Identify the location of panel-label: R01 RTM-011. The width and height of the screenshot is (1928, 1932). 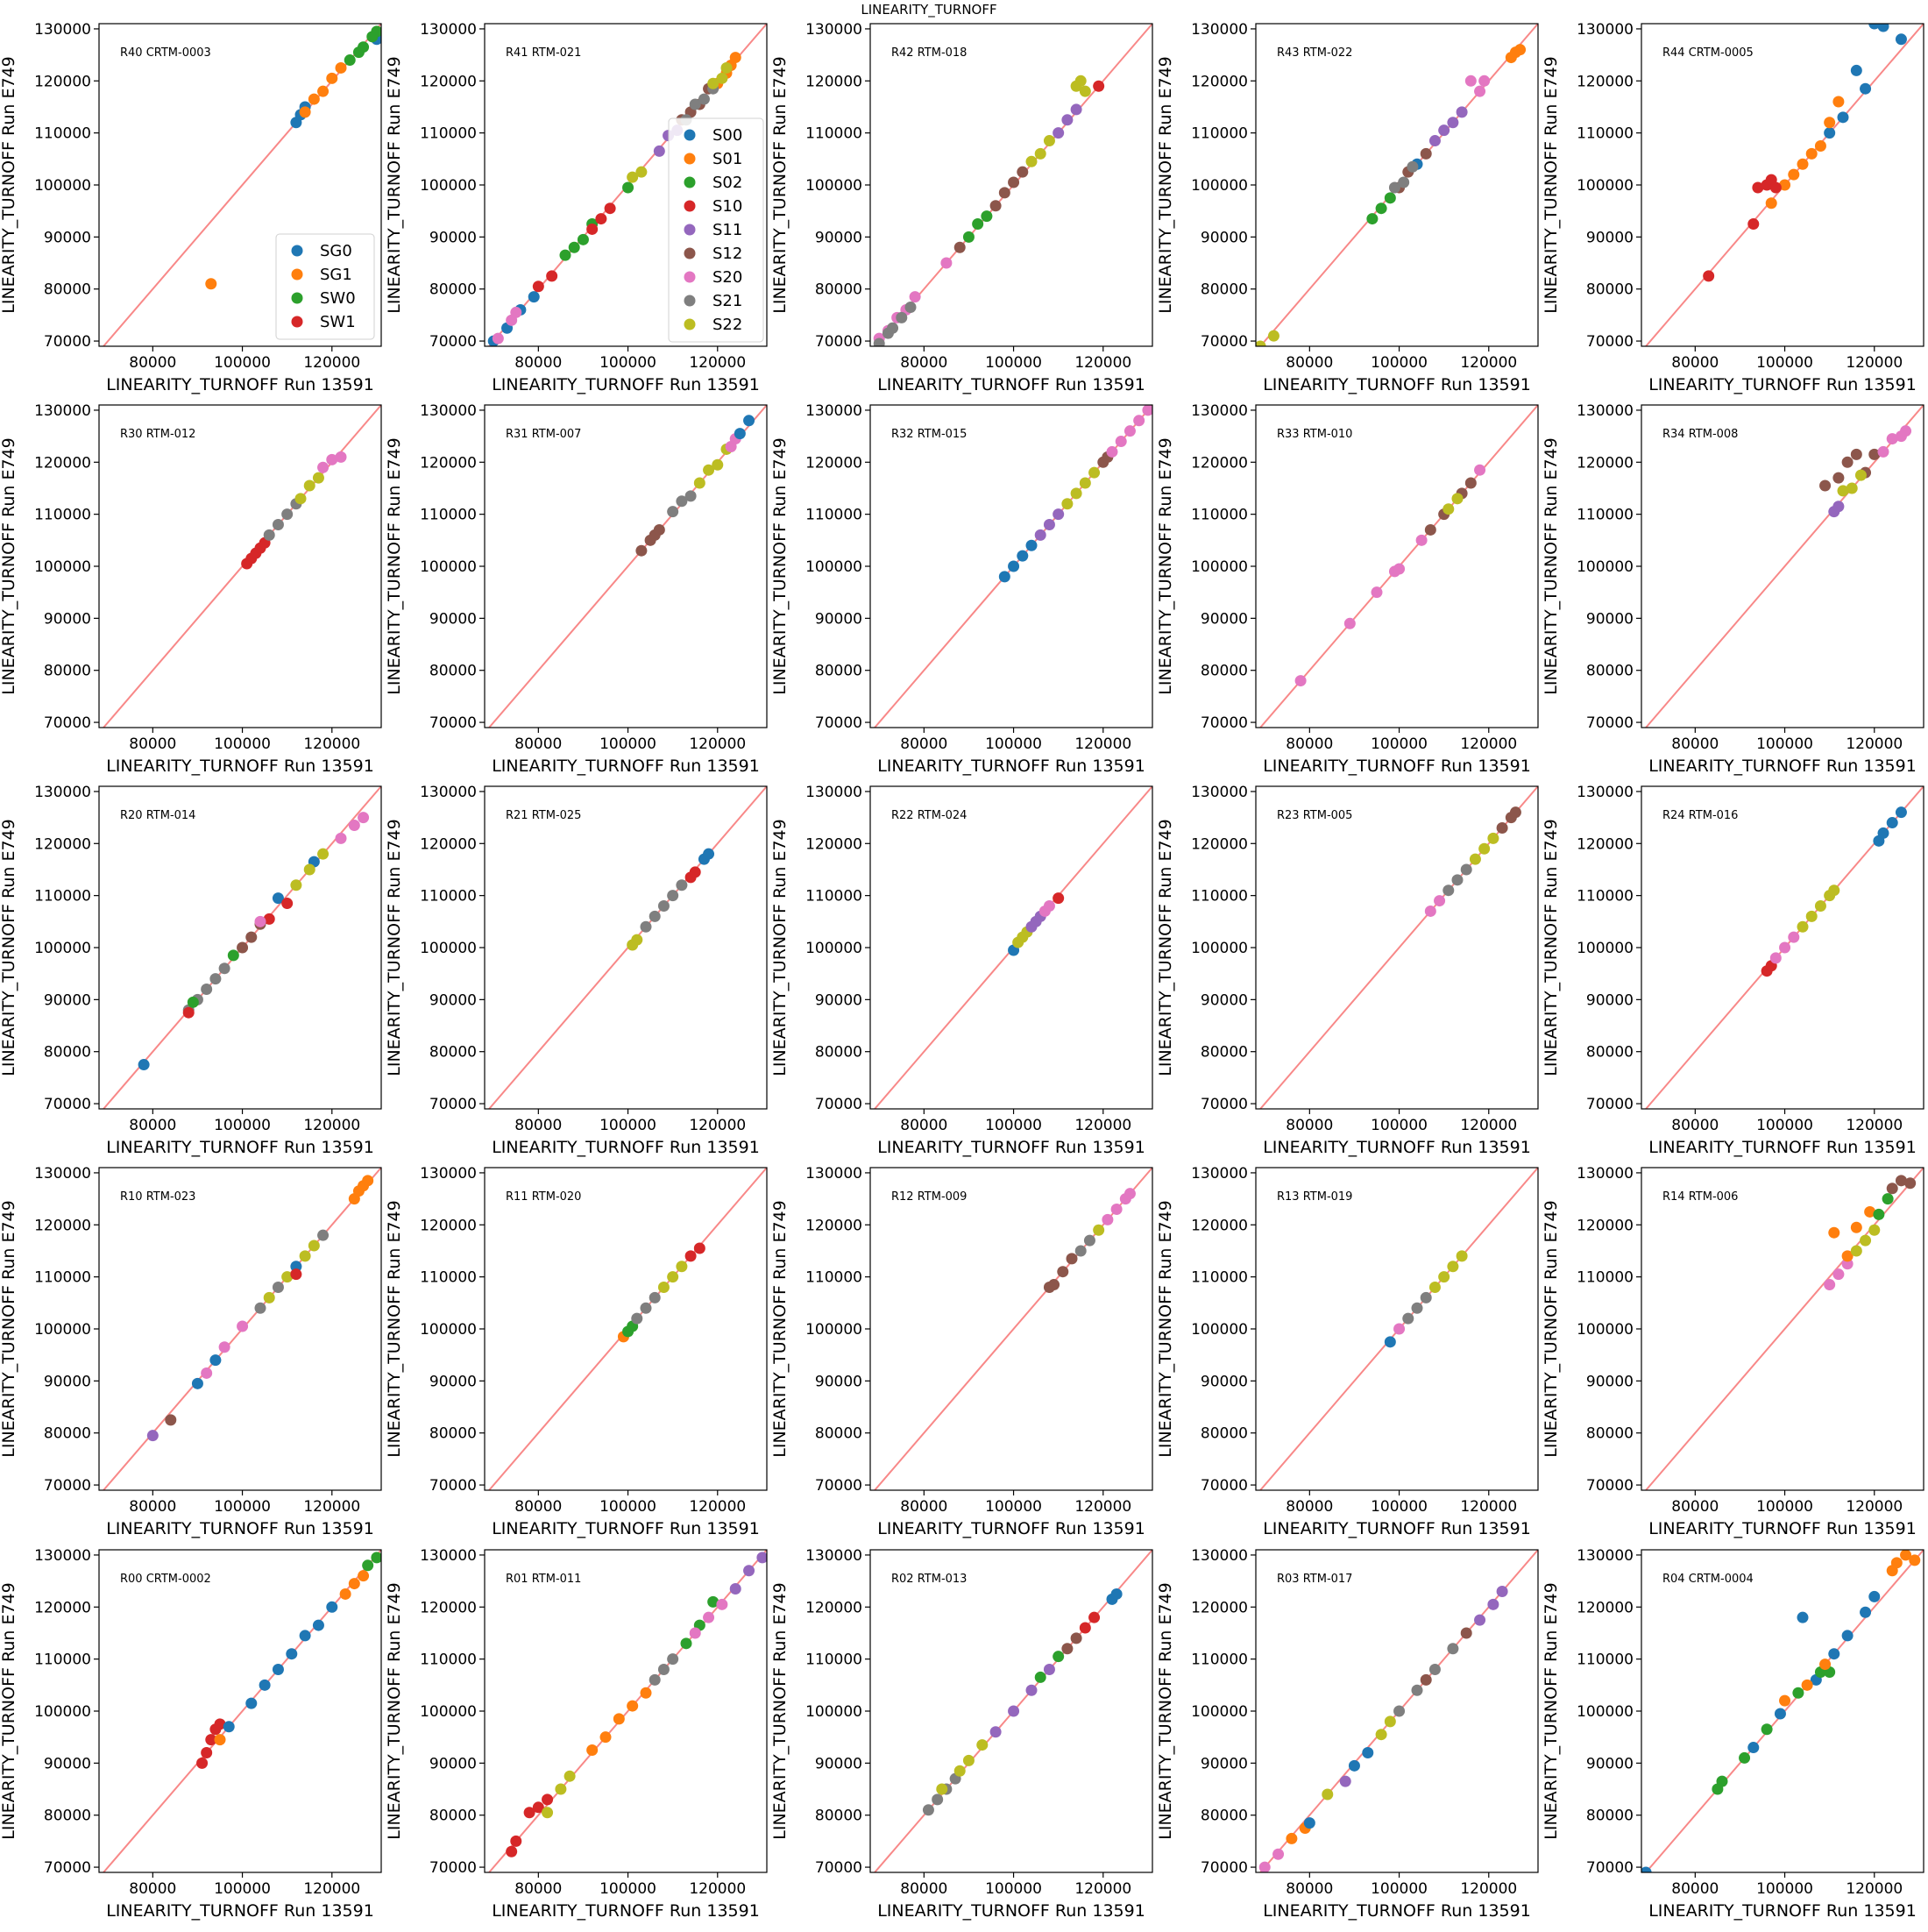
(543, 1579).